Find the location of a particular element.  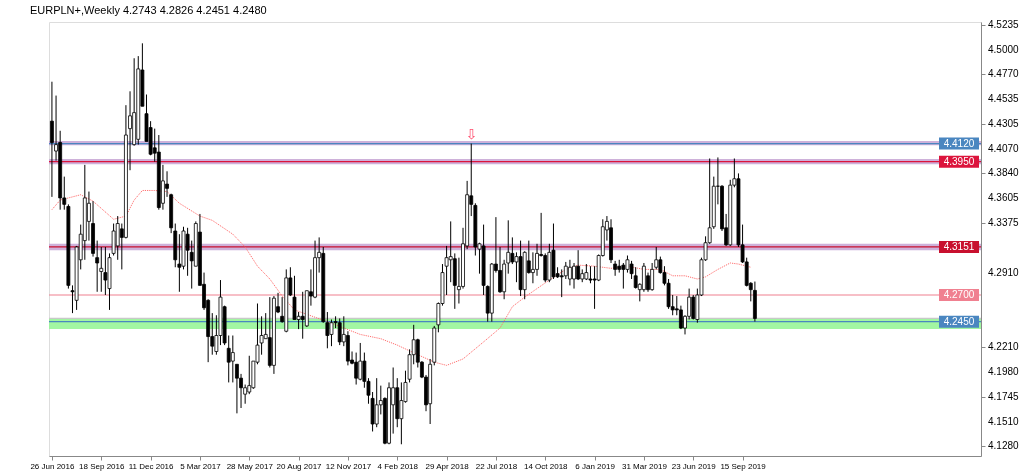

y-tick-label: 4.3840 is located at coordinates (1004, 173).